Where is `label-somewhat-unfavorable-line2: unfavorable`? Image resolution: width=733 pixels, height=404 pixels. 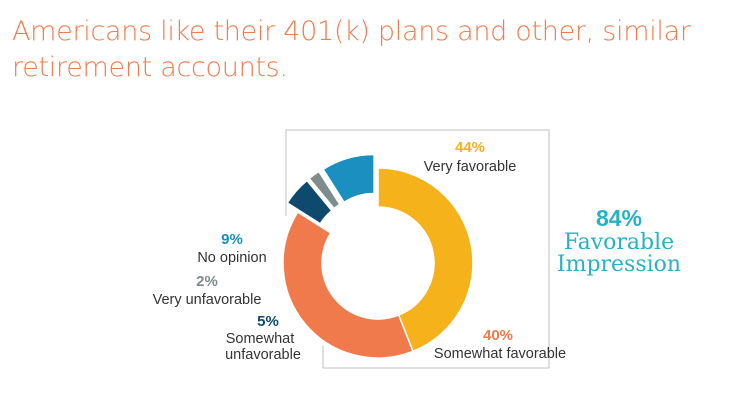 label-somewhat-unfavorable-line2: unfavorable is located at coordinates (263, 355).